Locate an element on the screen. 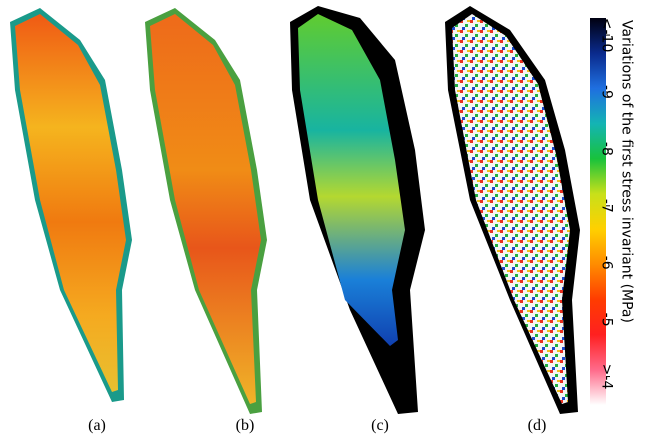  panel-label: (c) is located at coordinates (380, 425).